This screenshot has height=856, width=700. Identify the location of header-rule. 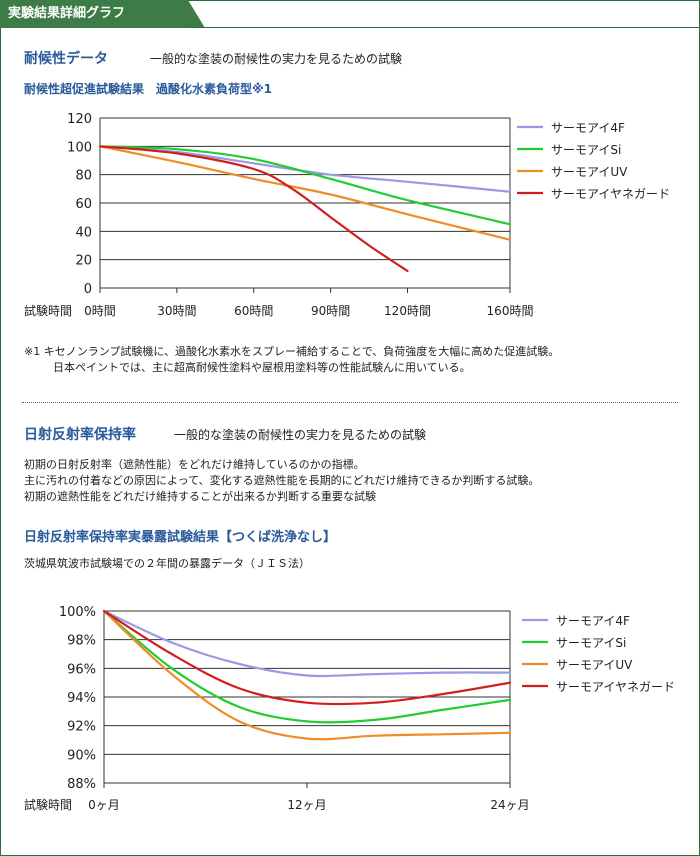
(444, 27).